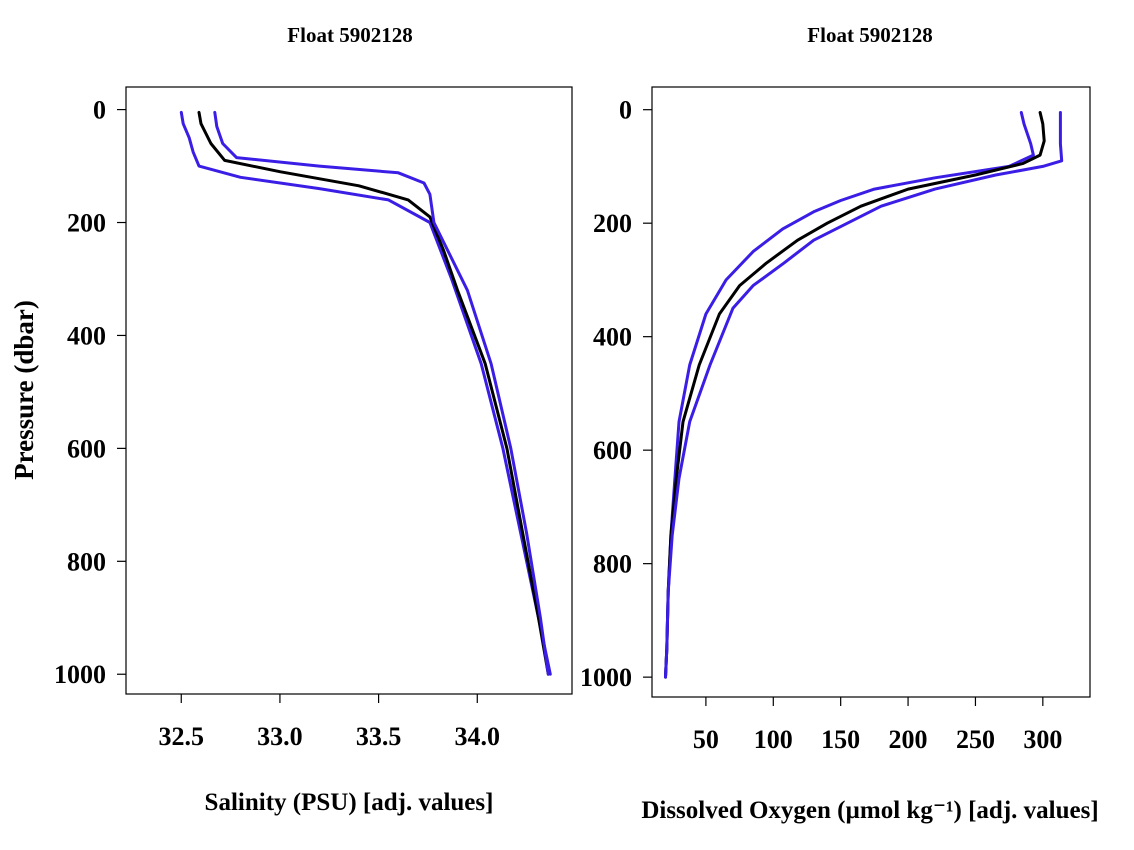 The image size is (1134, 850). What do you see at coordinates (349, 802) in the screenshot?
I see `salinity-axis-label: Salinity (PSU) [adj. values]` at bounding box center [349, 802].